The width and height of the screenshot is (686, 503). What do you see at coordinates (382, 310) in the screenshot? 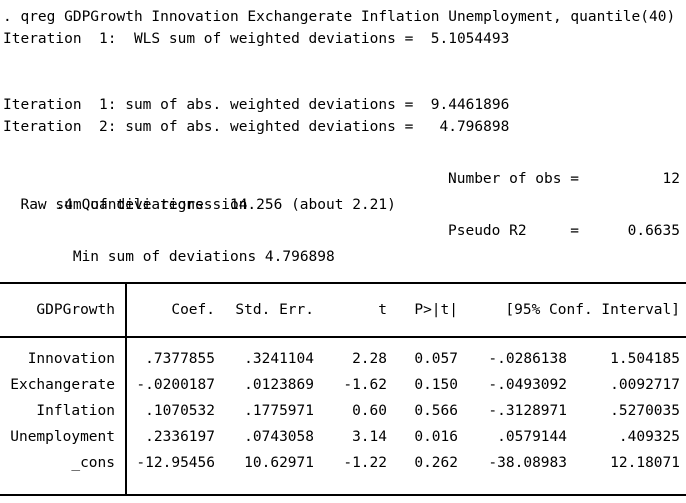
I see `t-column-header: t` at bounding box center [382, 310].